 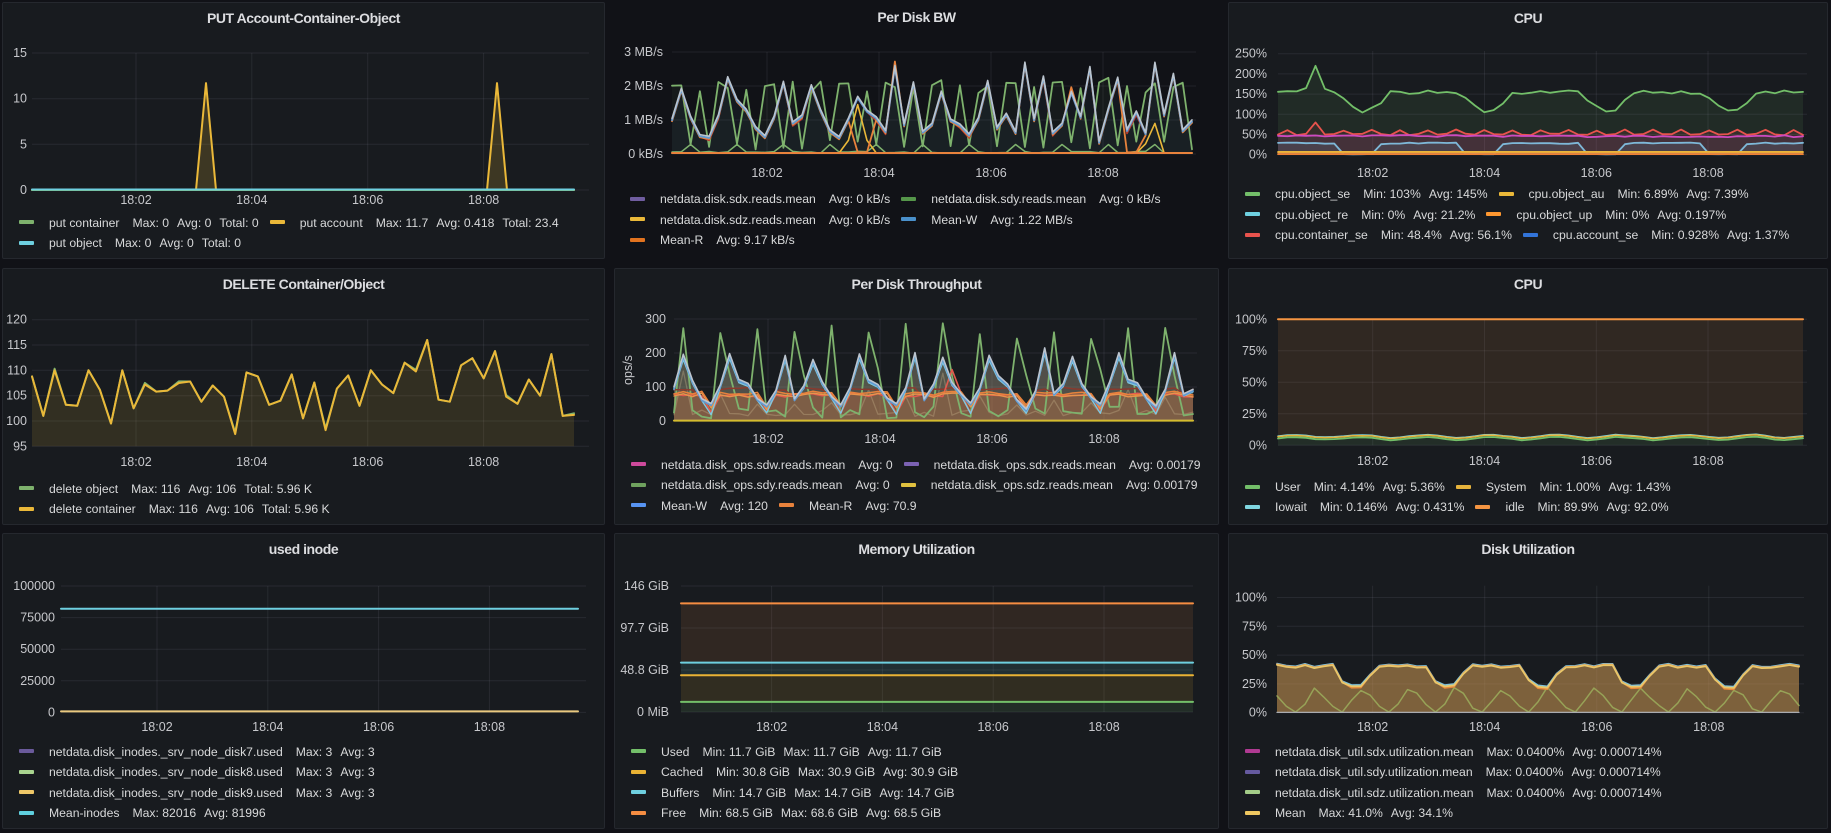 What do you see at coordinates (20, 99) in the screenshot?
I see `svg-text: 10` at bounding box center [20, 99].